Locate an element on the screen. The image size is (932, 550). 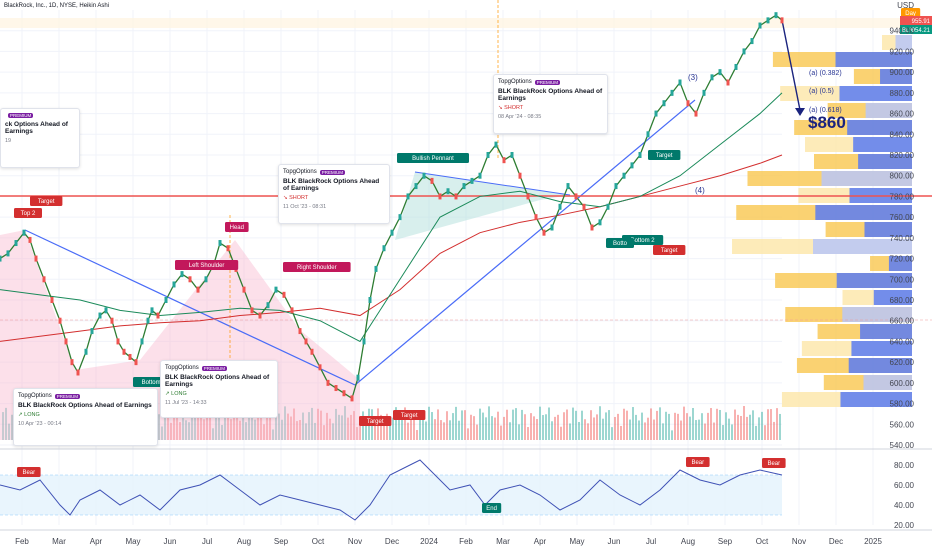
top-band is located at coordinates (466, 23).